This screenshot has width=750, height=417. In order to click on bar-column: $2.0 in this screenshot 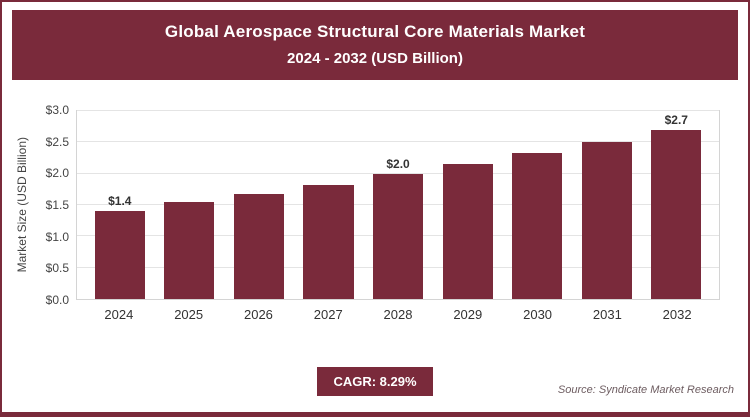, I will do `click(398, 205)`.